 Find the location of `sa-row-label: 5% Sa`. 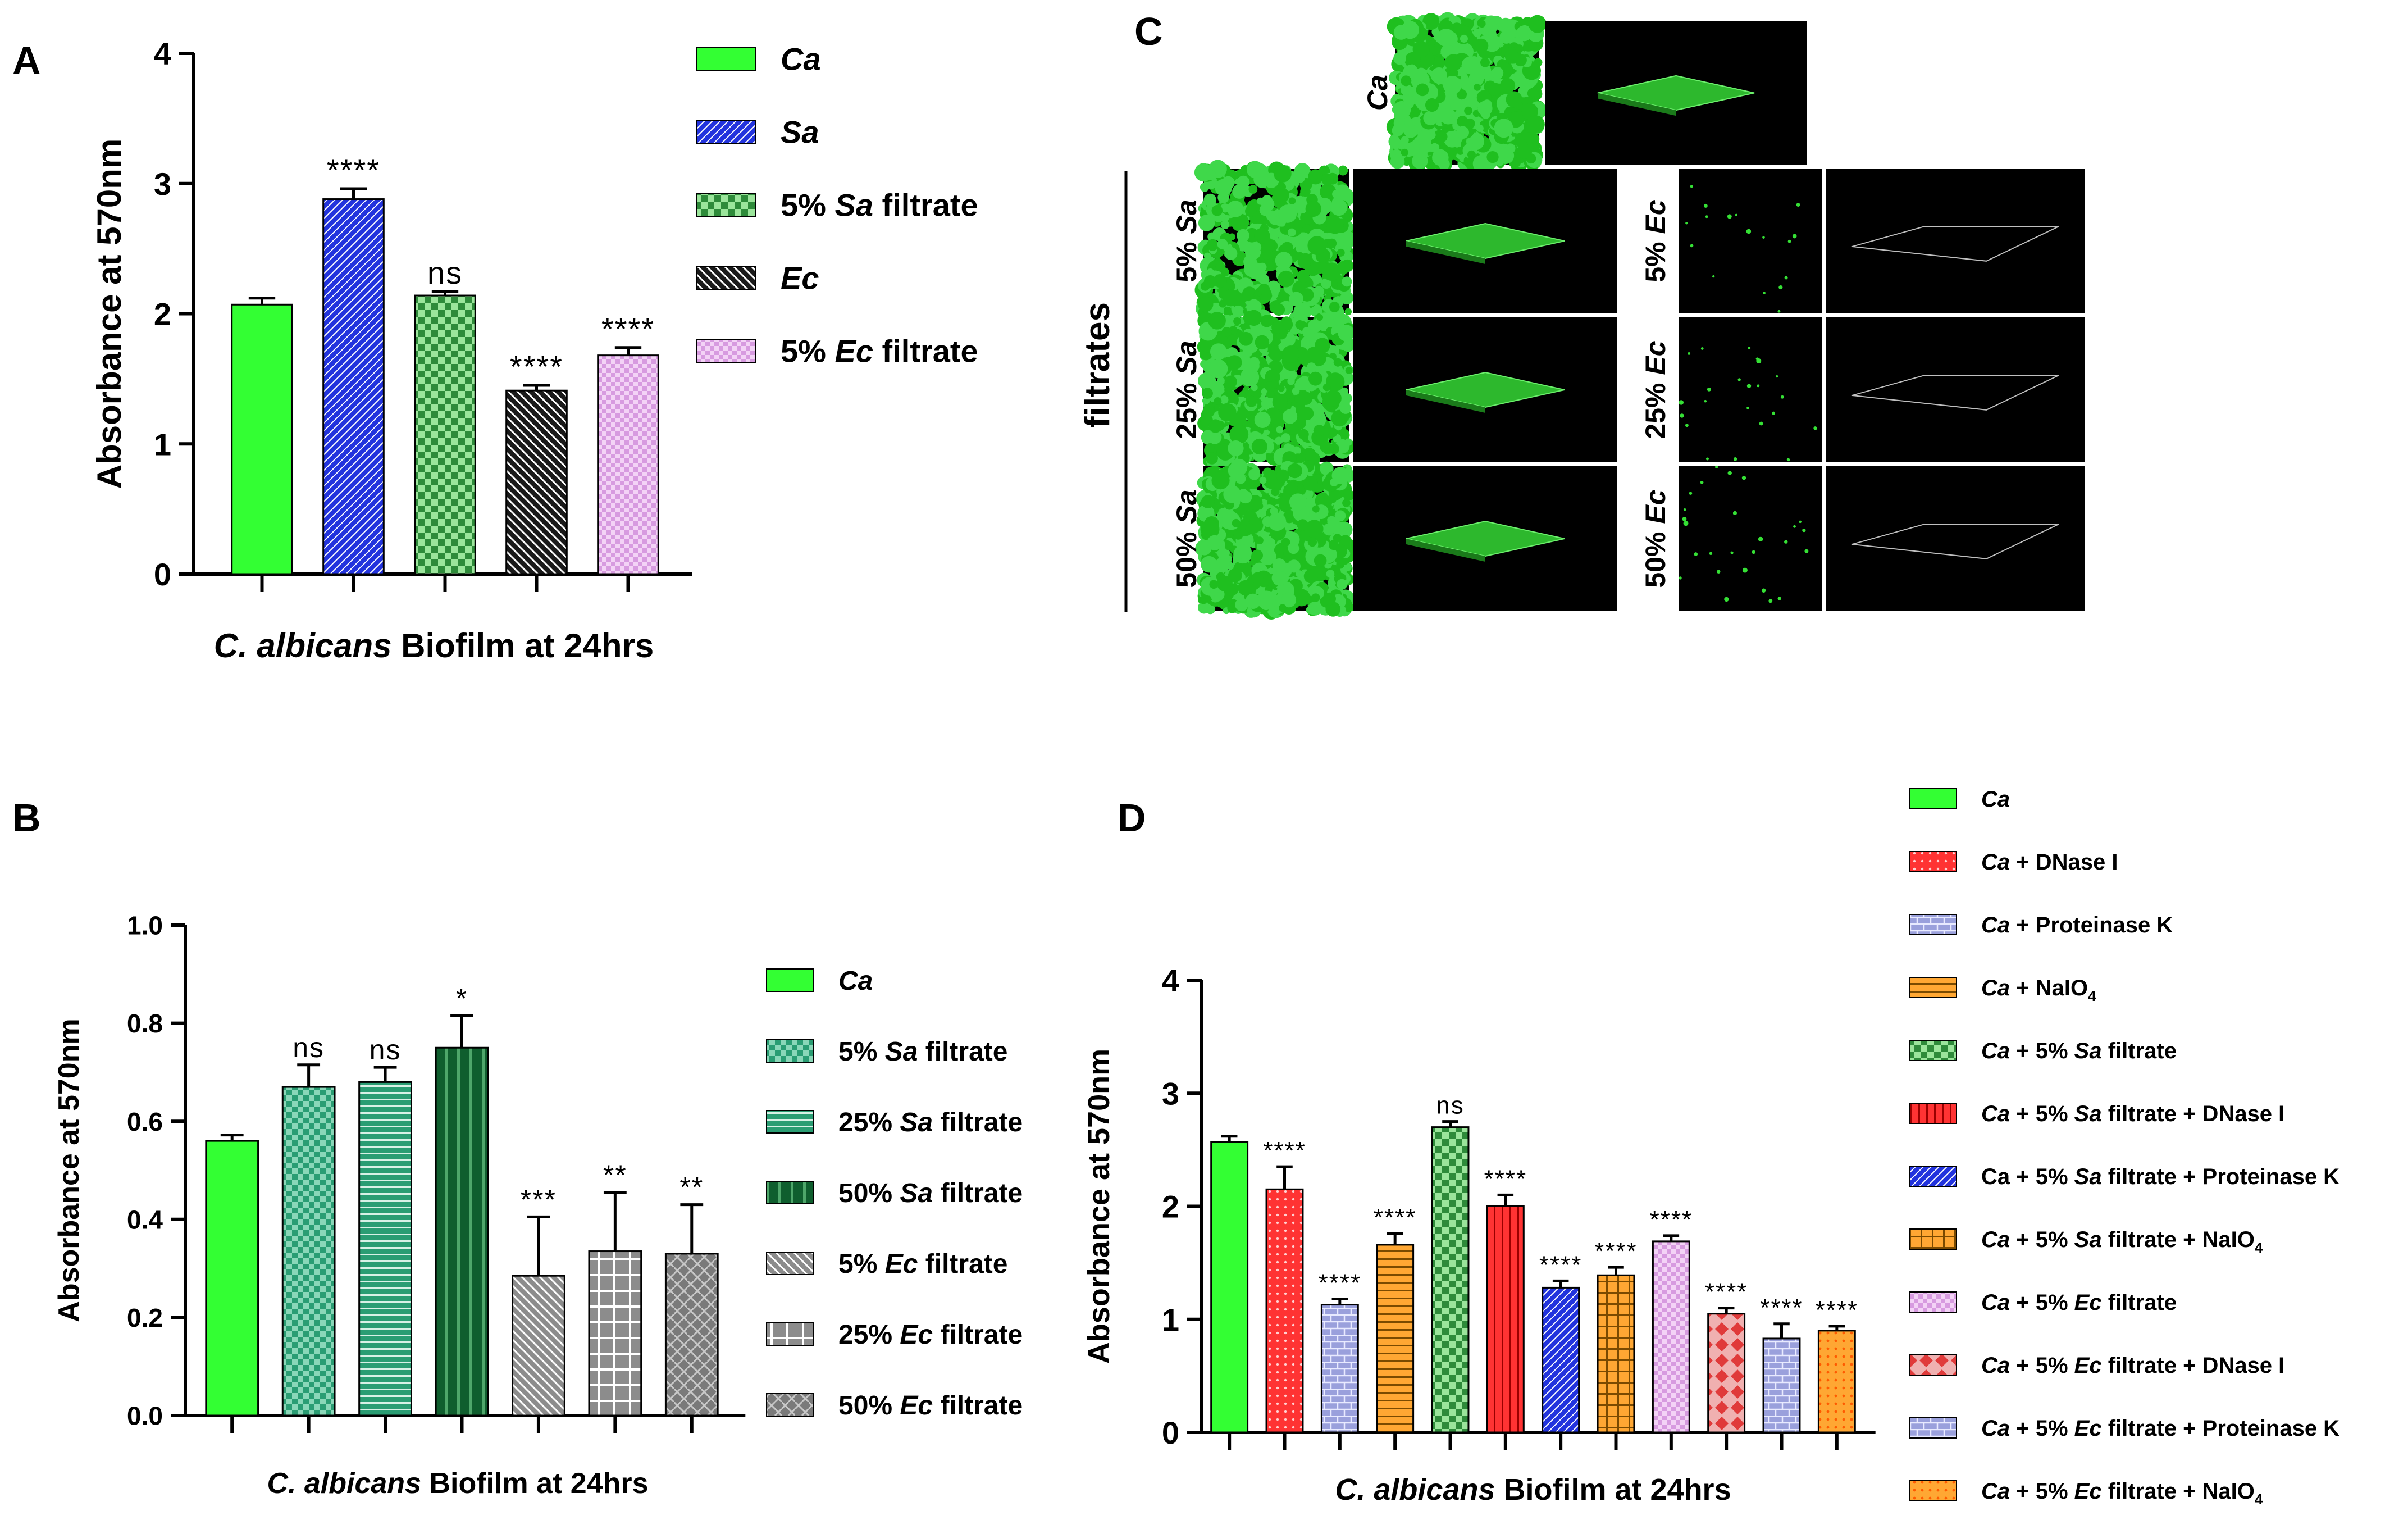

sa-row-label: 5% Sa is located at coordinates (1186, 240).